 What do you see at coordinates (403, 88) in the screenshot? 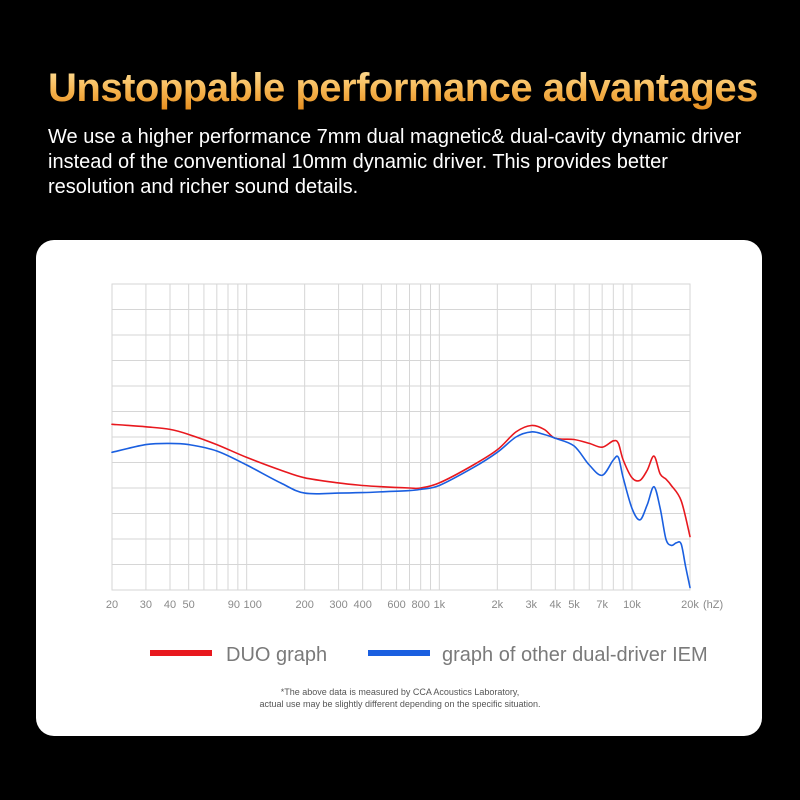
I see `page-title: Unstoppable performance advantages` at bounding box center [403, 88].